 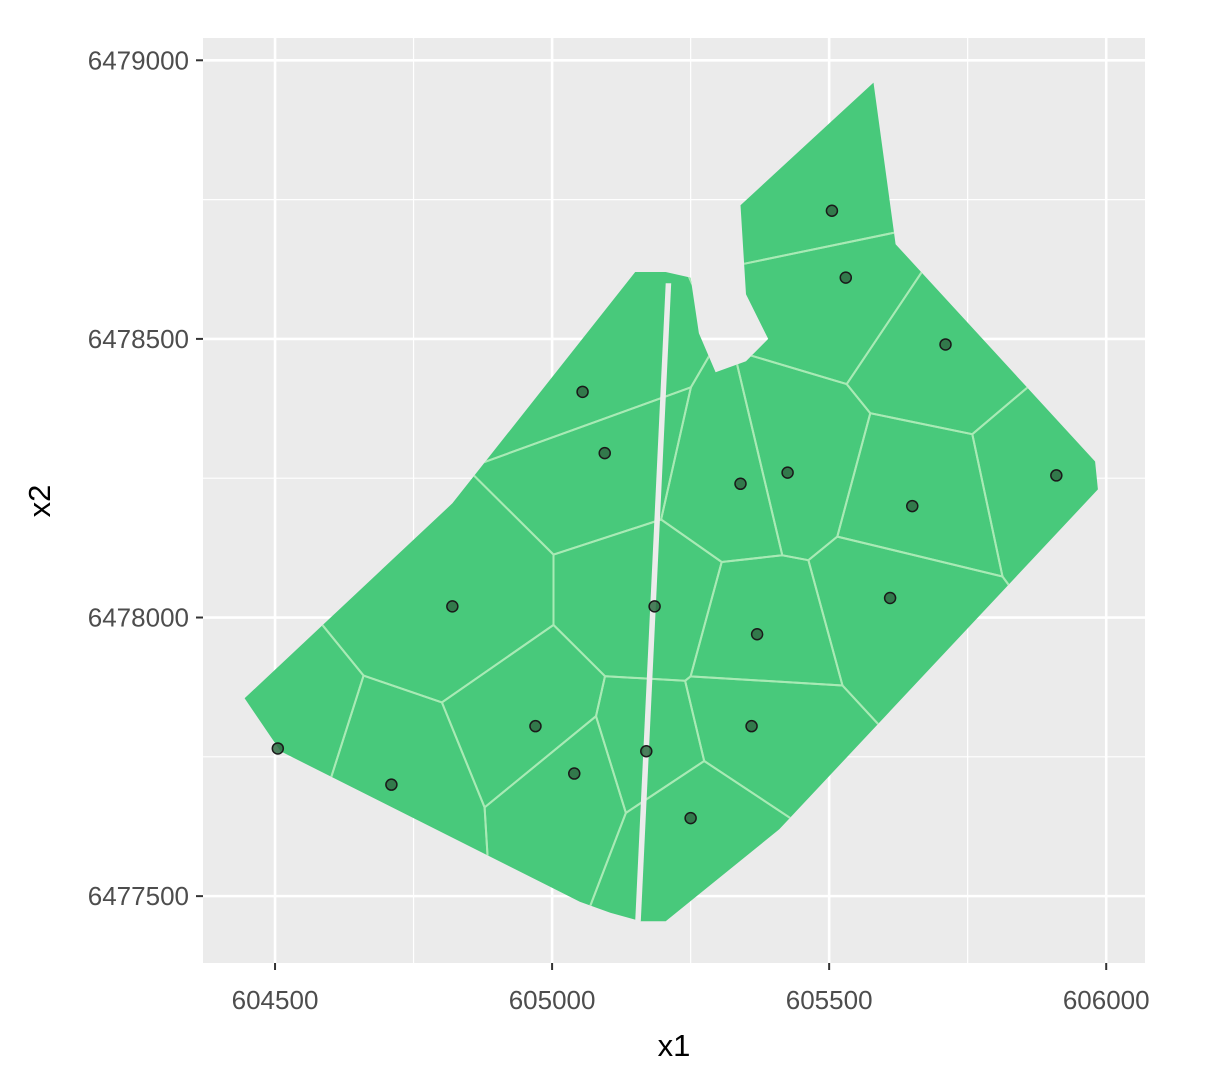 What do you see at coordinates (691, 989) in the screenshot?
I see `x-axis: 604500 605000 605500 606000` at bounding box center [691, 989].